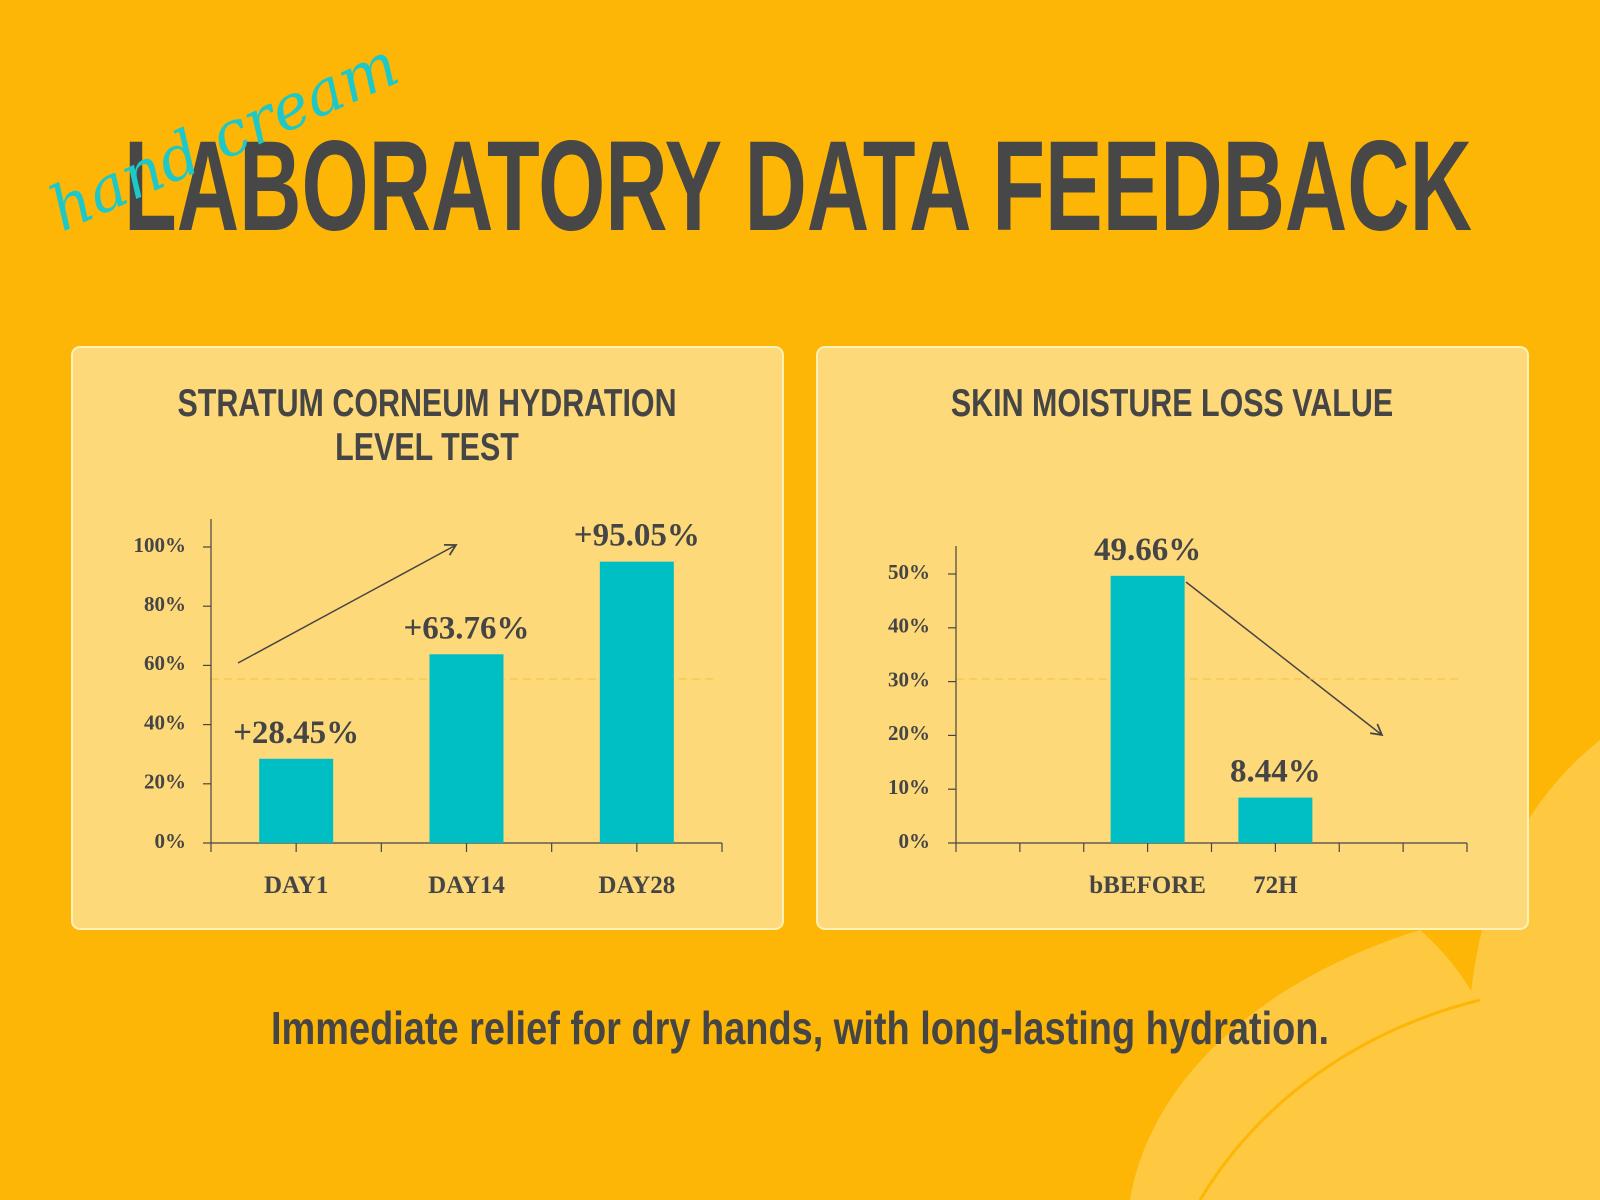 The image size is (1600, 1200). What do you see at coordinates (798, 186) in the screenshot?
I see `main-title: LABORATORY DATA FEEDBACK` at bounding box center [798, 186].